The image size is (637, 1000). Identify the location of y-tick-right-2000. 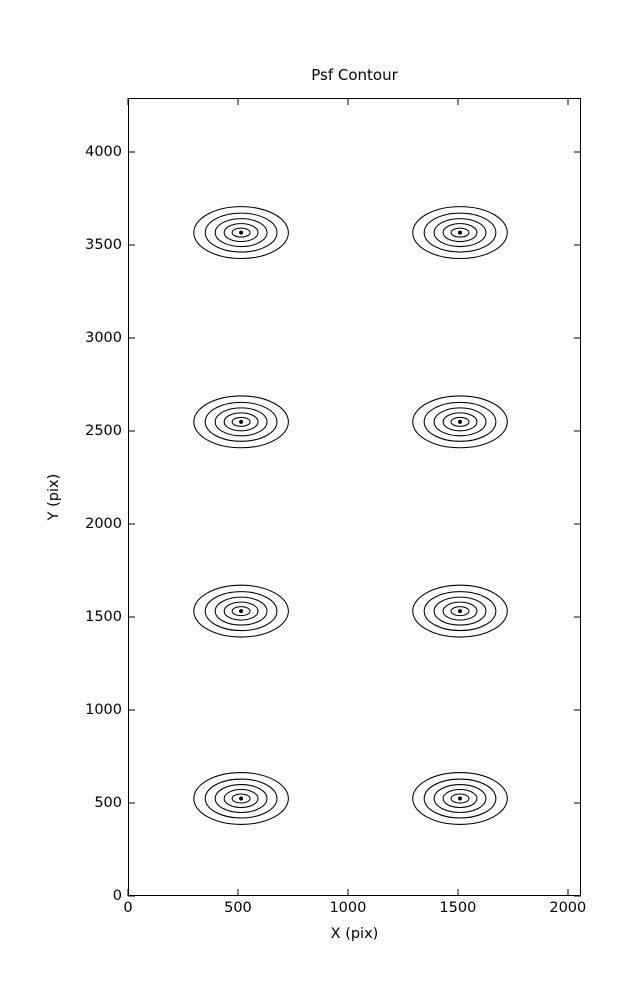
(577, 524).